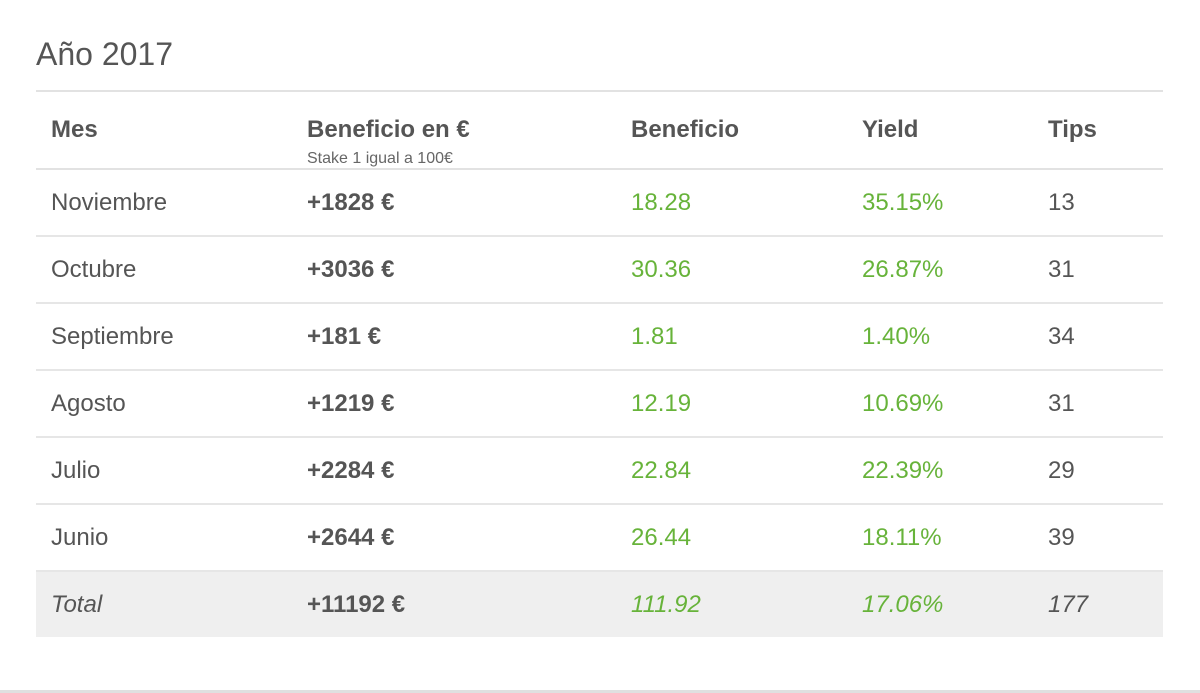 The image size is (1200, 693). Describe the element at coordinates (896, 336) in the screenshot. I see `cell-yield: 1.40%` at that location.